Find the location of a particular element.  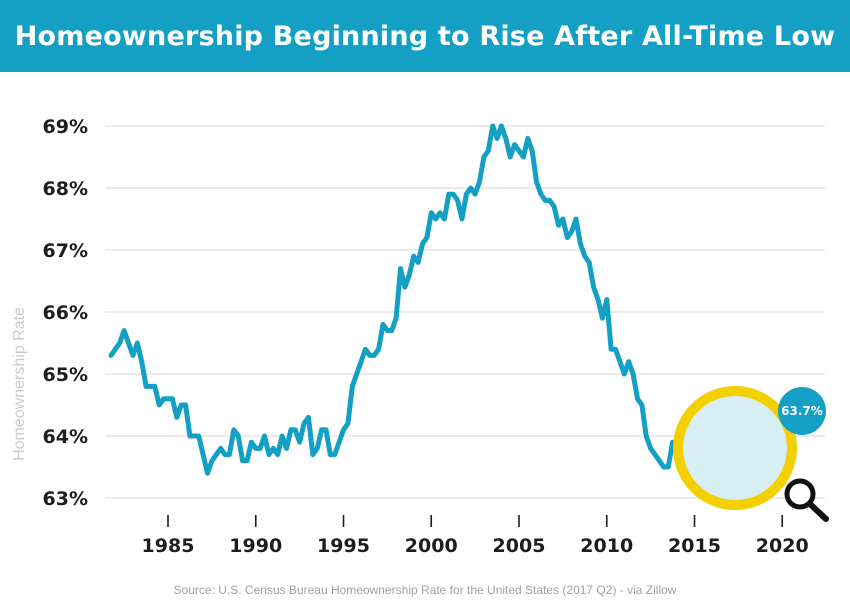

x-tick-label: 2005 is located at coordinates (519, 546).